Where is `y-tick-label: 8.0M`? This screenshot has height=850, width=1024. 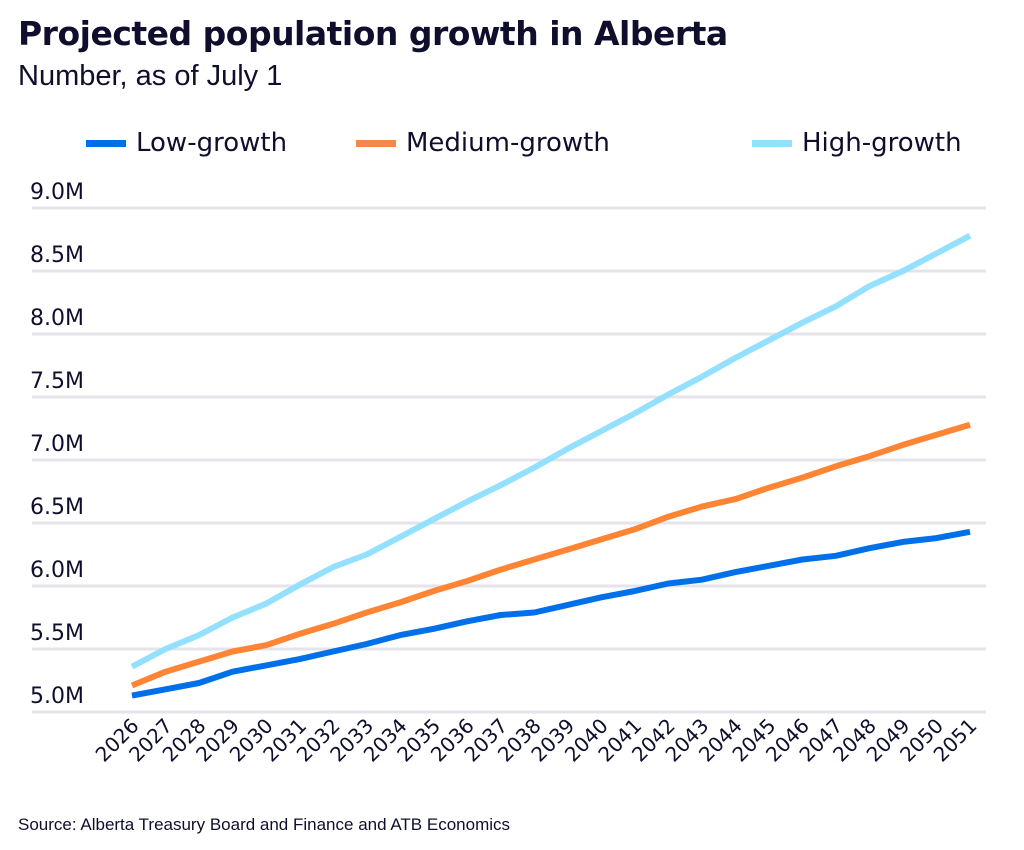 y-tick-label: 8.0M is located at coordinates (57, 318).